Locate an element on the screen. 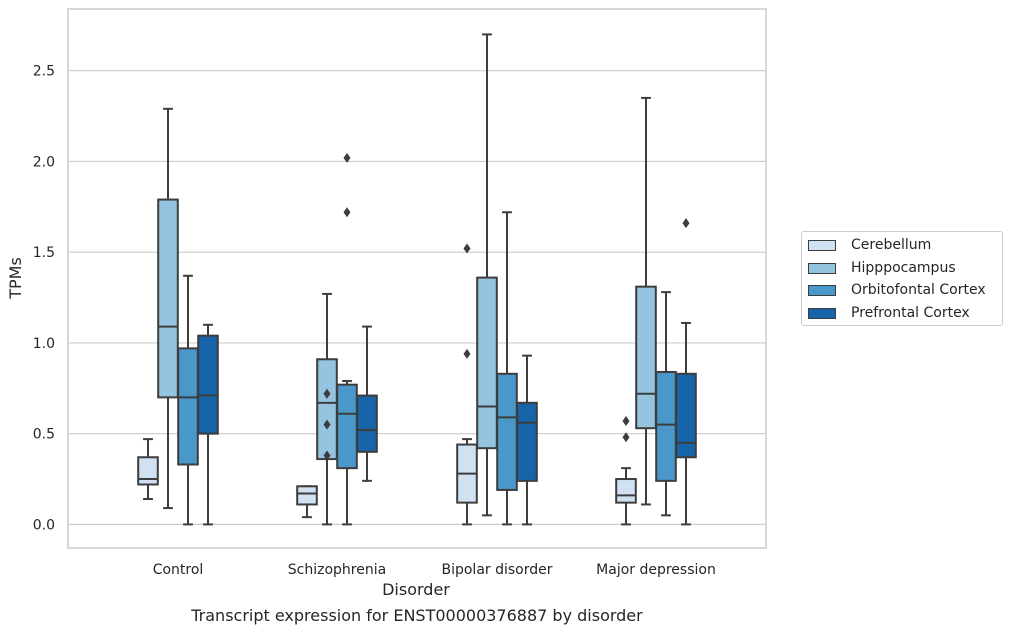  y-tick-label: 0.0 is located at coordinates (44, 525).